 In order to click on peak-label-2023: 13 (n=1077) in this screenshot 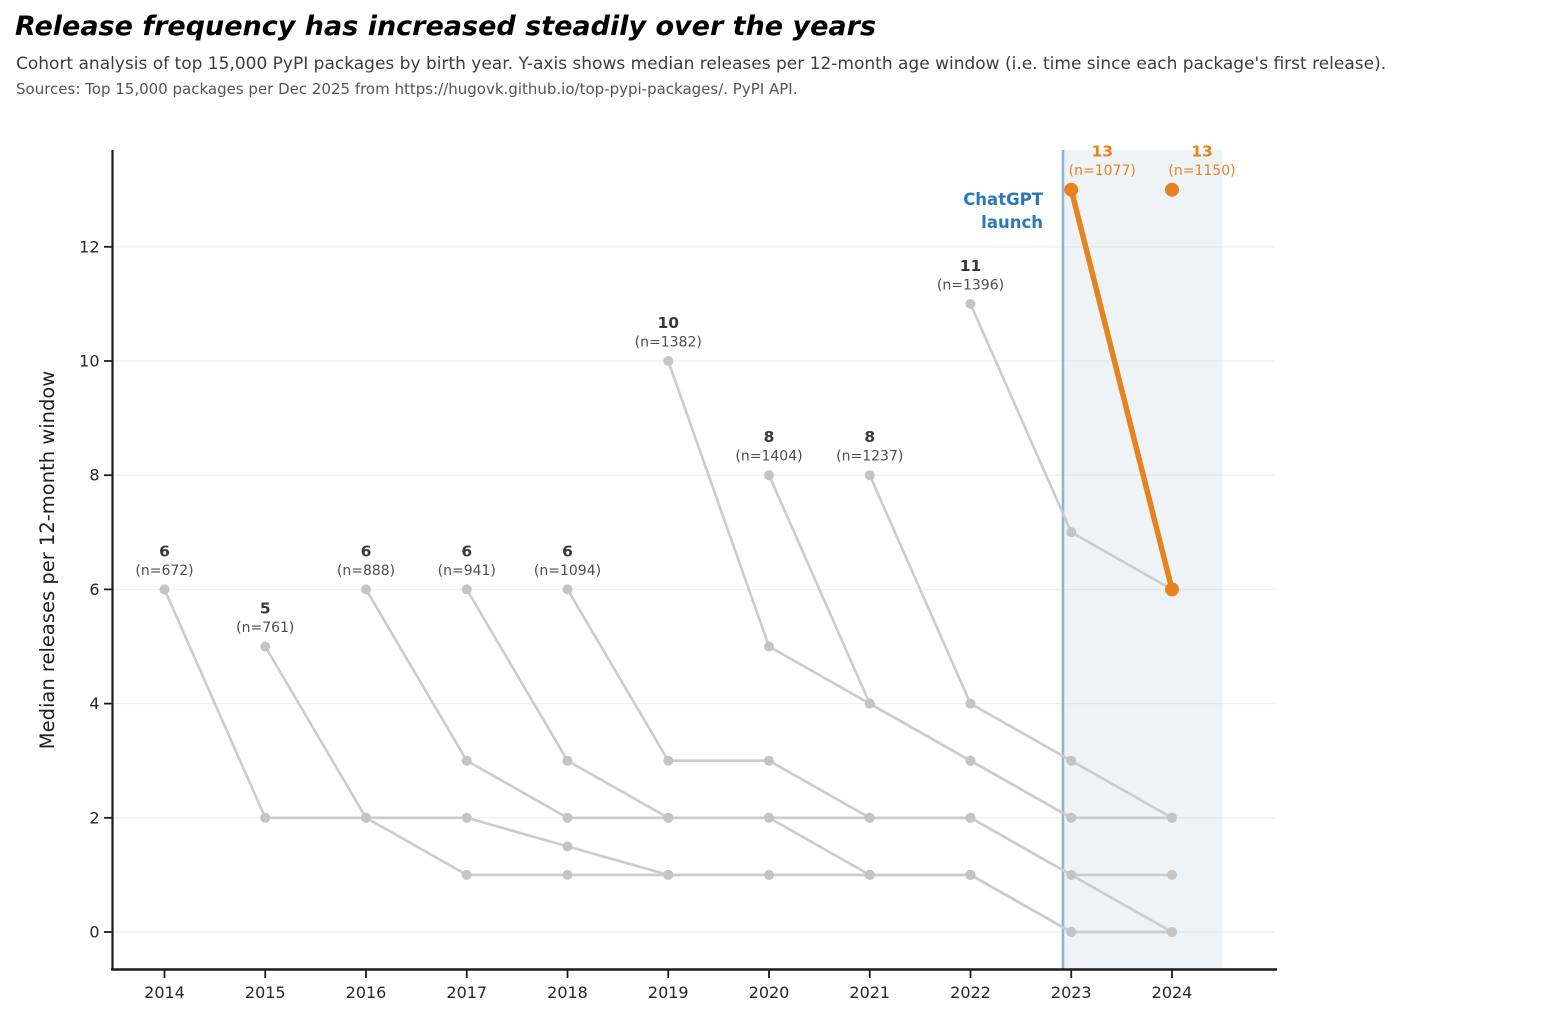, I will do `click(1102, 161)`.